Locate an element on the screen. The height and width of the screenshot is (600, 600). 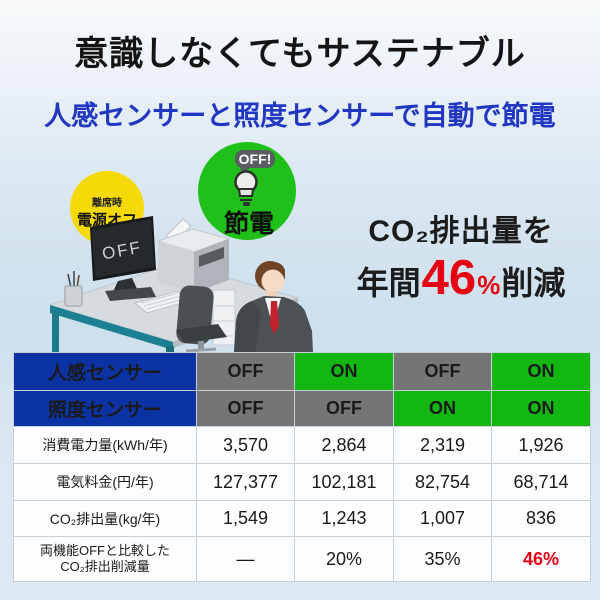
table-row-motion-sensor: 人感センサー OFF ON OFF ON is located at coordinates (302, 371).